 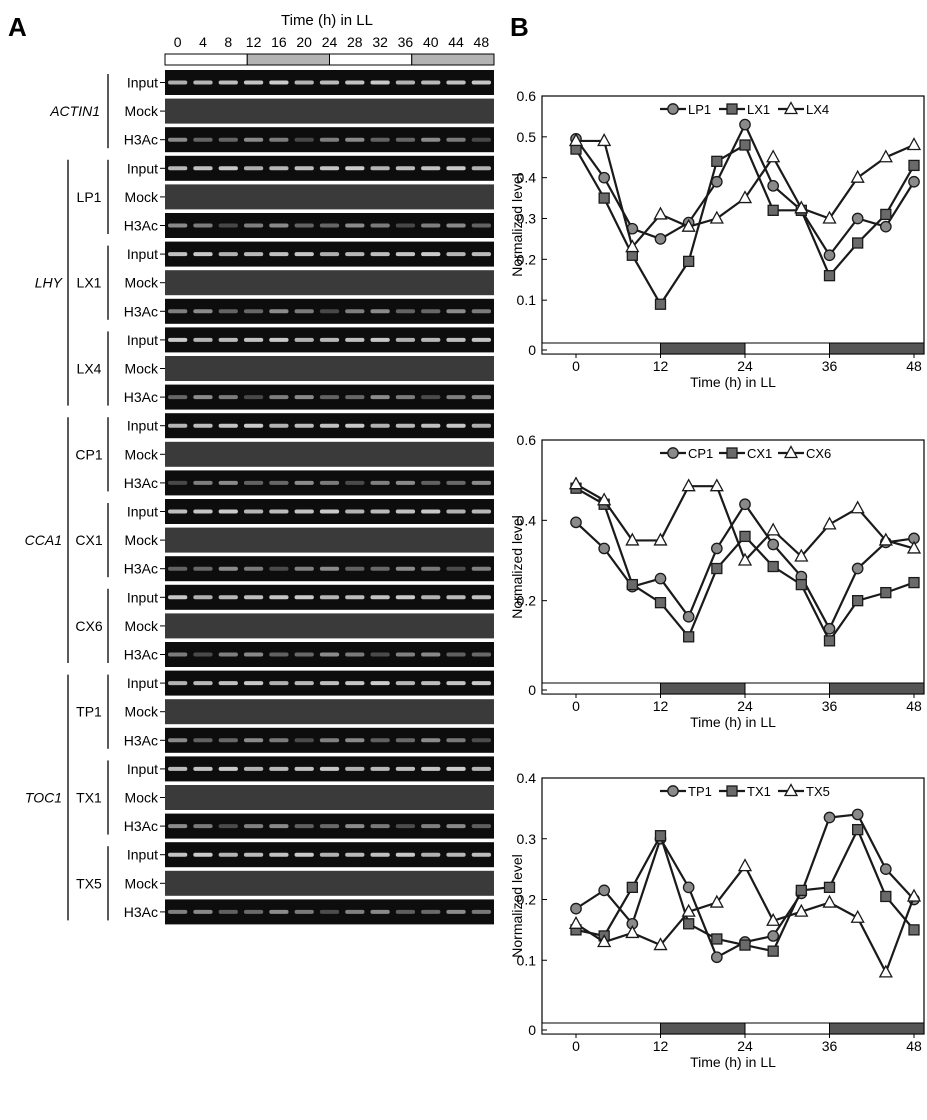 I want to click on time-label: 32, so click(x=380, y=42).